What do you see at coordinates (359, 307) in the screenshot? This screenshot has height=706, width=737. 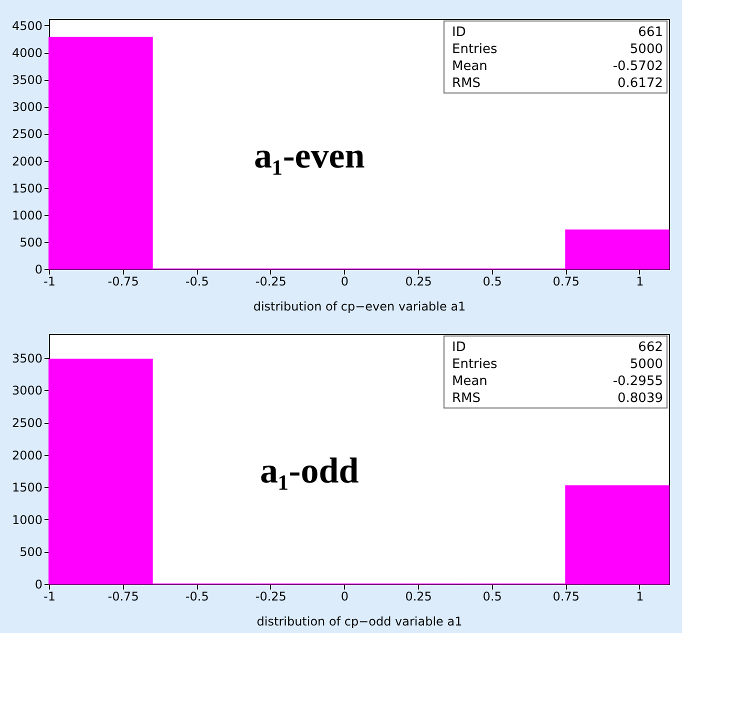 I see `x-axis-title: distribution of cp−even variable a1` at bounding box center [359, 307].